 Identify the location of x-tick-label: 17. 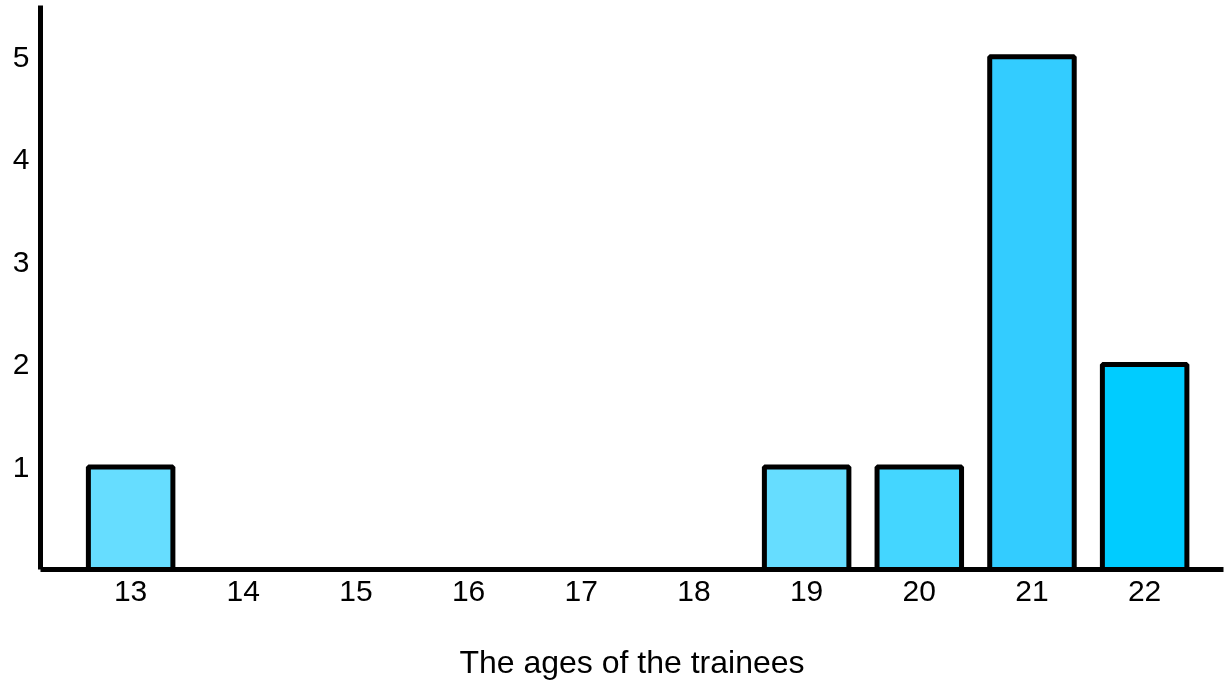
(581, 590).